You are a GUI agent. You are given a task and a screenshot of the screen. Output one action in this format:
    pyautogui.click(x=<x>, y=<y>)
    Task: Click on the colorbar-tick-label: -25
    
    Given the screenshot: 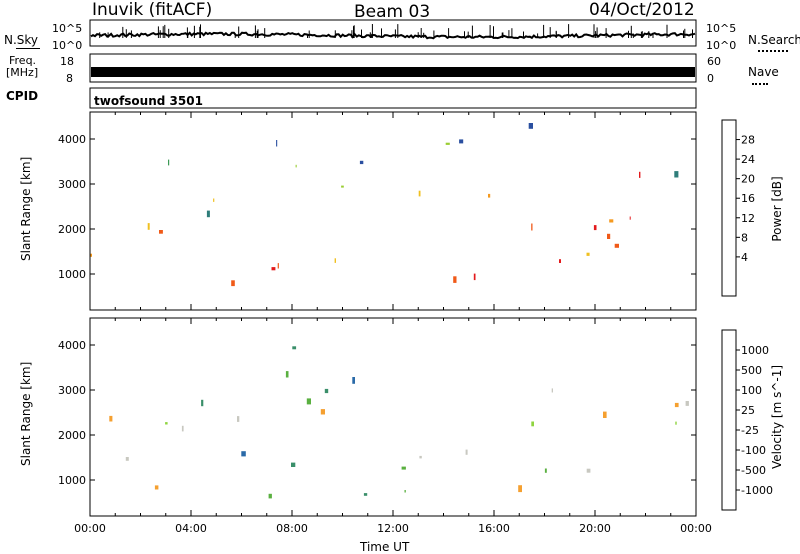 What is the action you would take?
    pyautogui.click(x=750, y=430)
    